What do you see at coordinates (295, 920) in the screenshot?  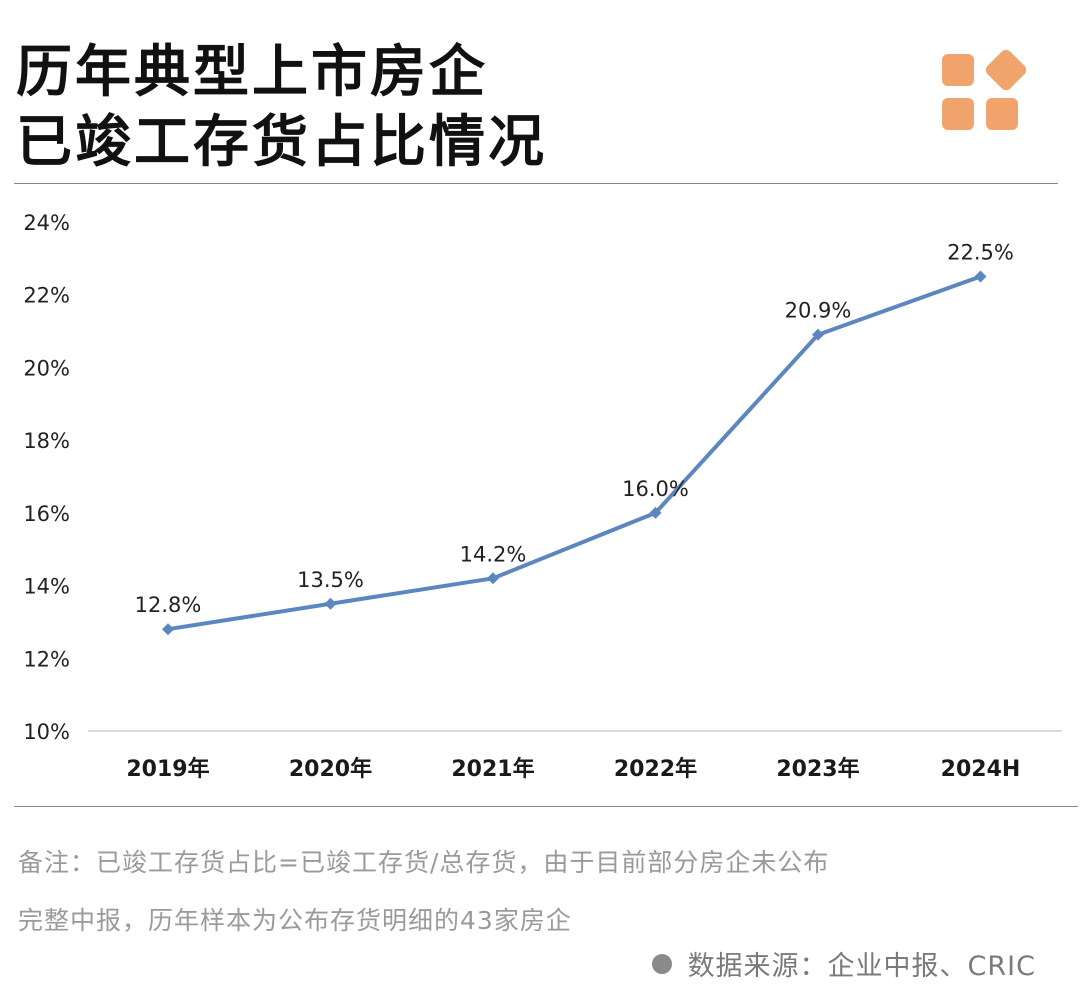 I see `footnote-line-2: 完整中报，历年样本为公布存货明细的43家房企` at bounding box center [295, 920].